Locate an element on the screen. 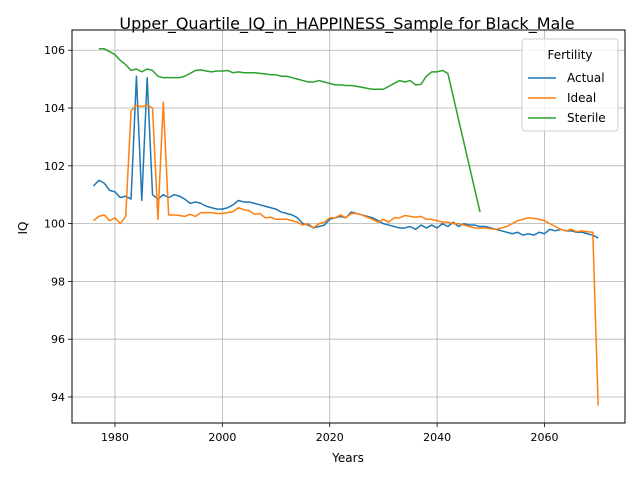 This screenshot has height=484, width=640. legend-title: Fertility is located at coordinates (569, 55).